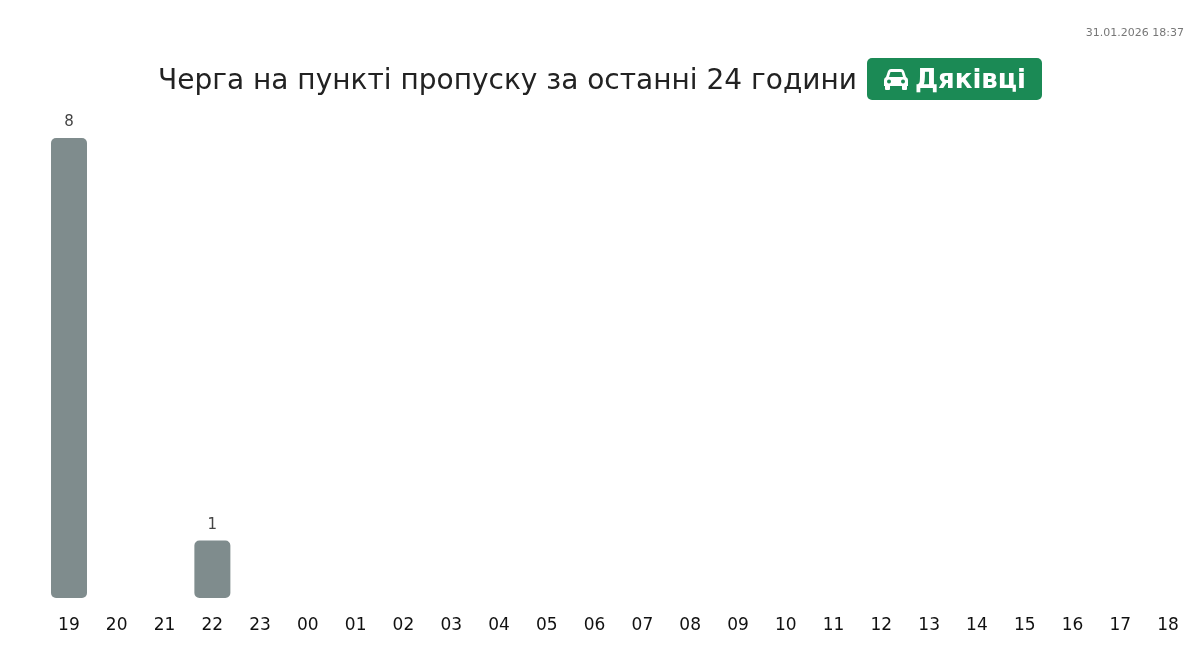 Image resolution: width=1200 pixels, height=651 pixels. What do you see at coordinates (355, 624) in the screenshot?
I see `x-tick-label: 01` at bounding box center [355, 624].